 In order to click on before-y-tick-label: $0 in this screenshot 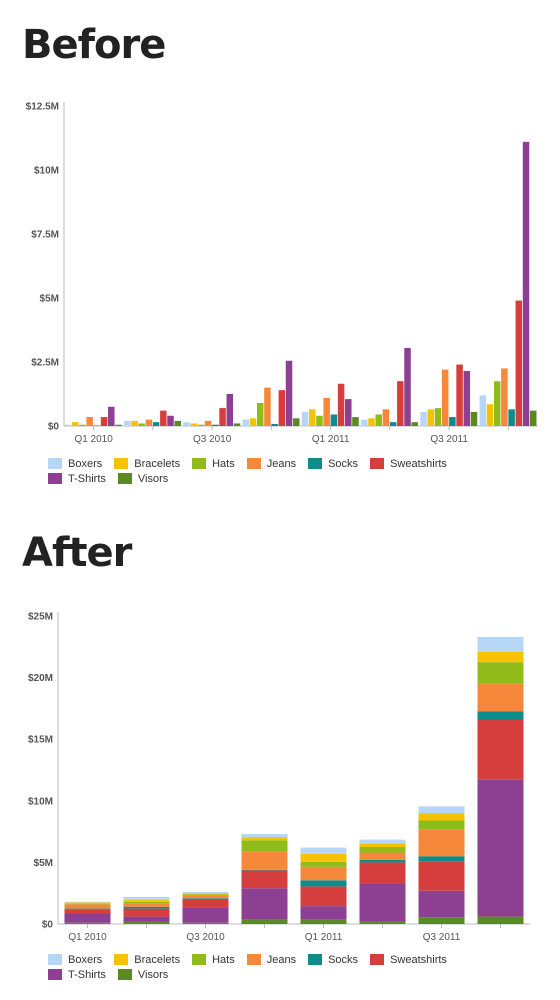, I will do `click(54, 427)`.